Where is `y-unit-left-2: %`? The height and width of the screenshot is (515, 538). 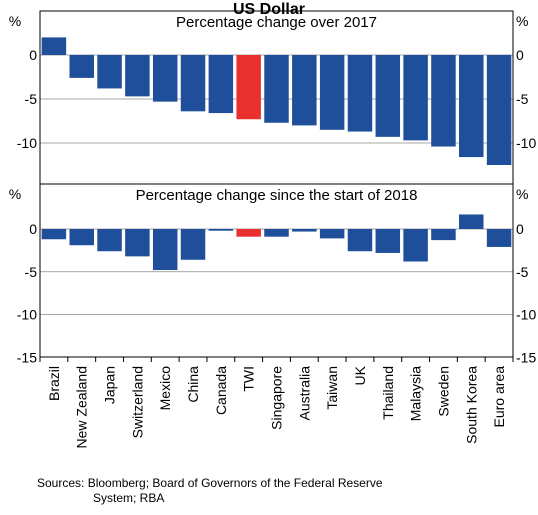
y-unit-left-2: % is located at coordinates (15, 194).